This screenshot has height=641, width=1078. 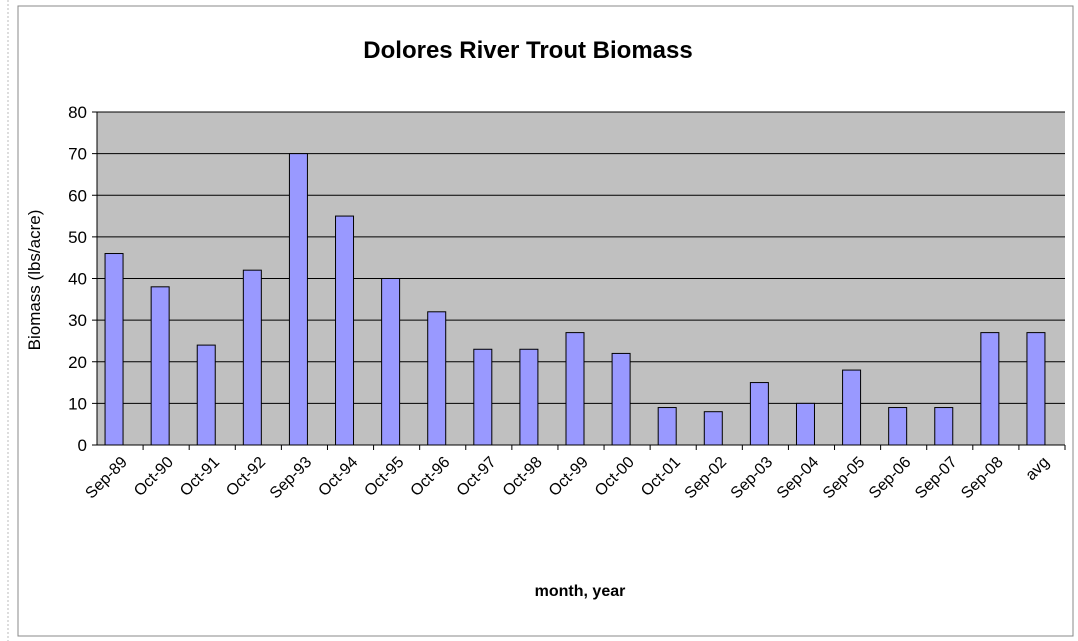 What do you see at coordinates (77, 362) in the screenshot?
I see `y-tick-label: 20` at bounding box center [77, 362].